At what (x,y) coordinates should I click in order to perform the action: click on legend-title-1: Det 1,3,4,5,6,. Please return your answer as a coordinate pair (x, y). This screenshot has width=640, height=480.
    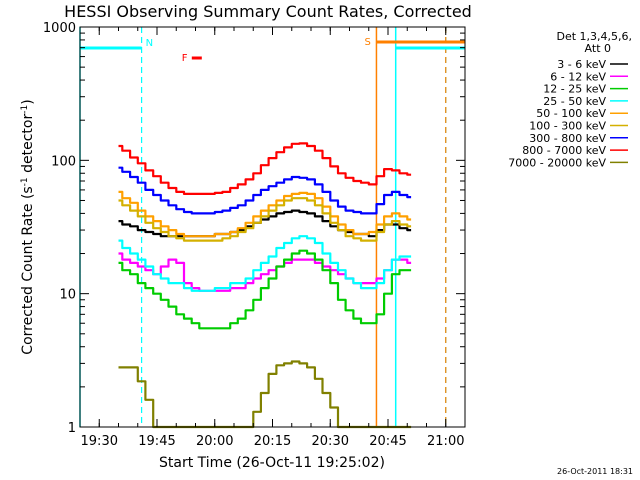
    Looking at the image, I should click on (594, 36).